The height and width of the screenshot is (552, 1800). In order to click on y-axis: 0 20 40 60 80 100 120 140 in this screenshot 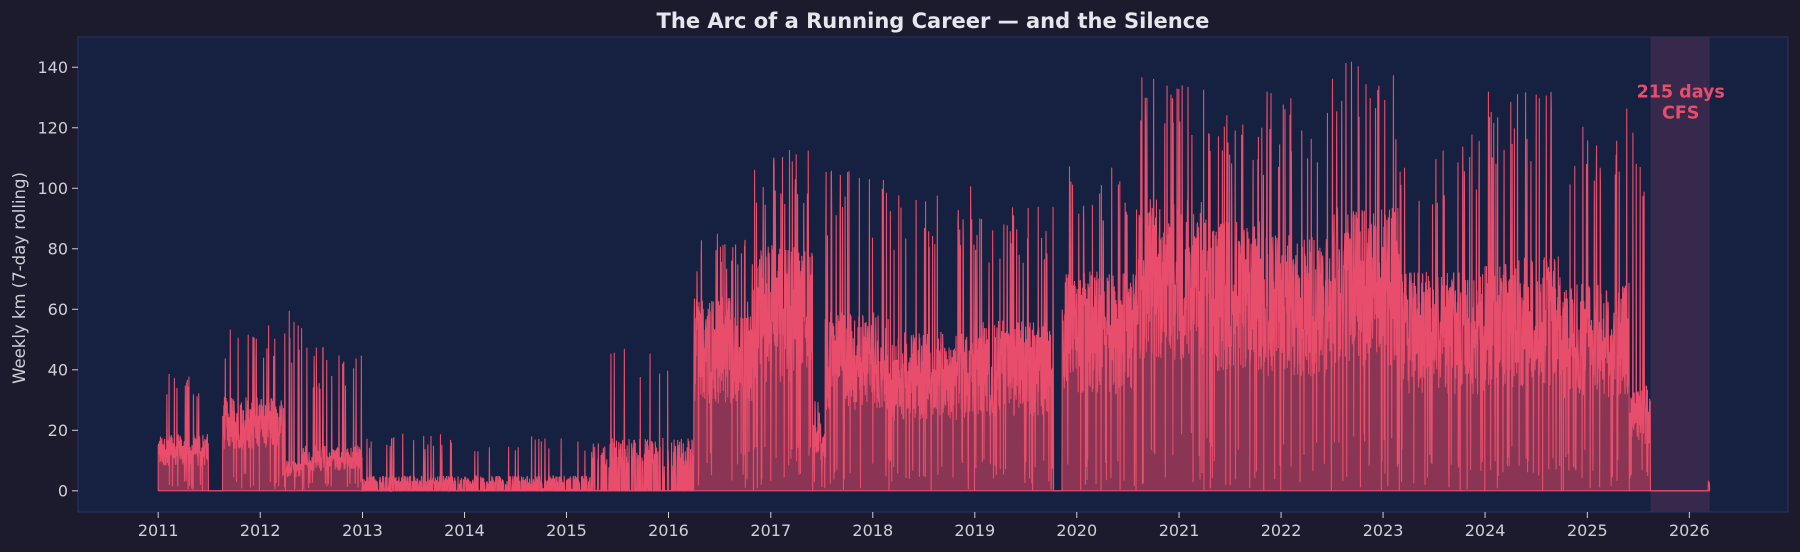, I will do `click(57, 279)`.